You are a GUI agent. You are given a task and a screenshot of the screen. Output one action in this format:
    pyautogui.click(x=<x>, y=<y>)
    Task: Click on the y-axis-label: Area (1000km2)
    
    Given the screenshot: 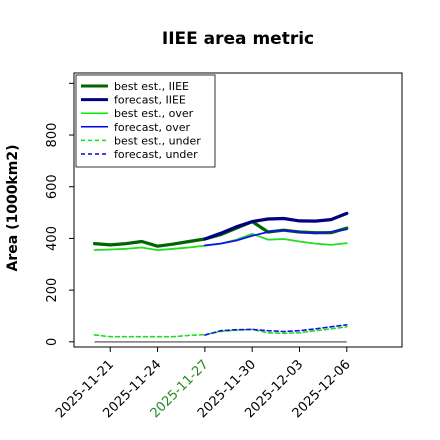 What is the action you would take?
    pyautogui.click(x=13, y=208)
    